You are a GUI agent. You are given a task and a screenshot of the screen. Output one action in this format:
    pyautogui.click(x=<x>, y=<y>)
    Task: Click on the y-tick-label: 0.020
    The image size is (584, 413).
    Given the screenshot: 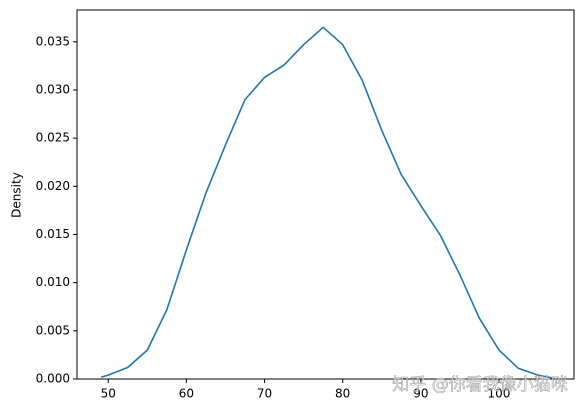 What is the action you would take?
    pyautogui.click(x=53, y=186)
    